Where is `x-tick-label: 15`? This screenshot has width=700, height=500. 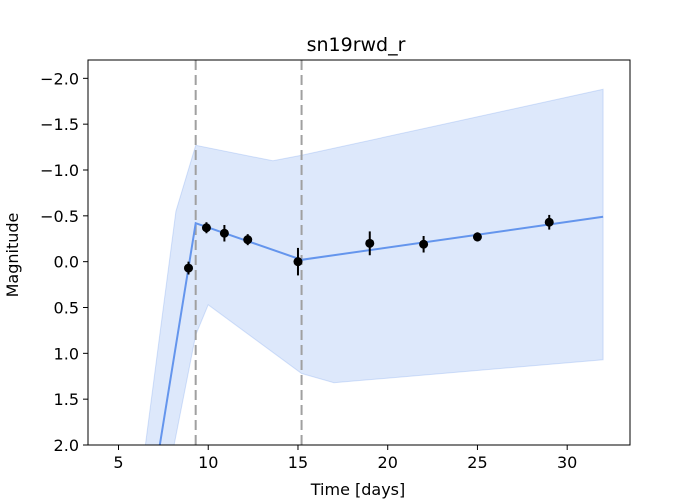
x-tick-label: 15 is located at coordinates (298, 462).